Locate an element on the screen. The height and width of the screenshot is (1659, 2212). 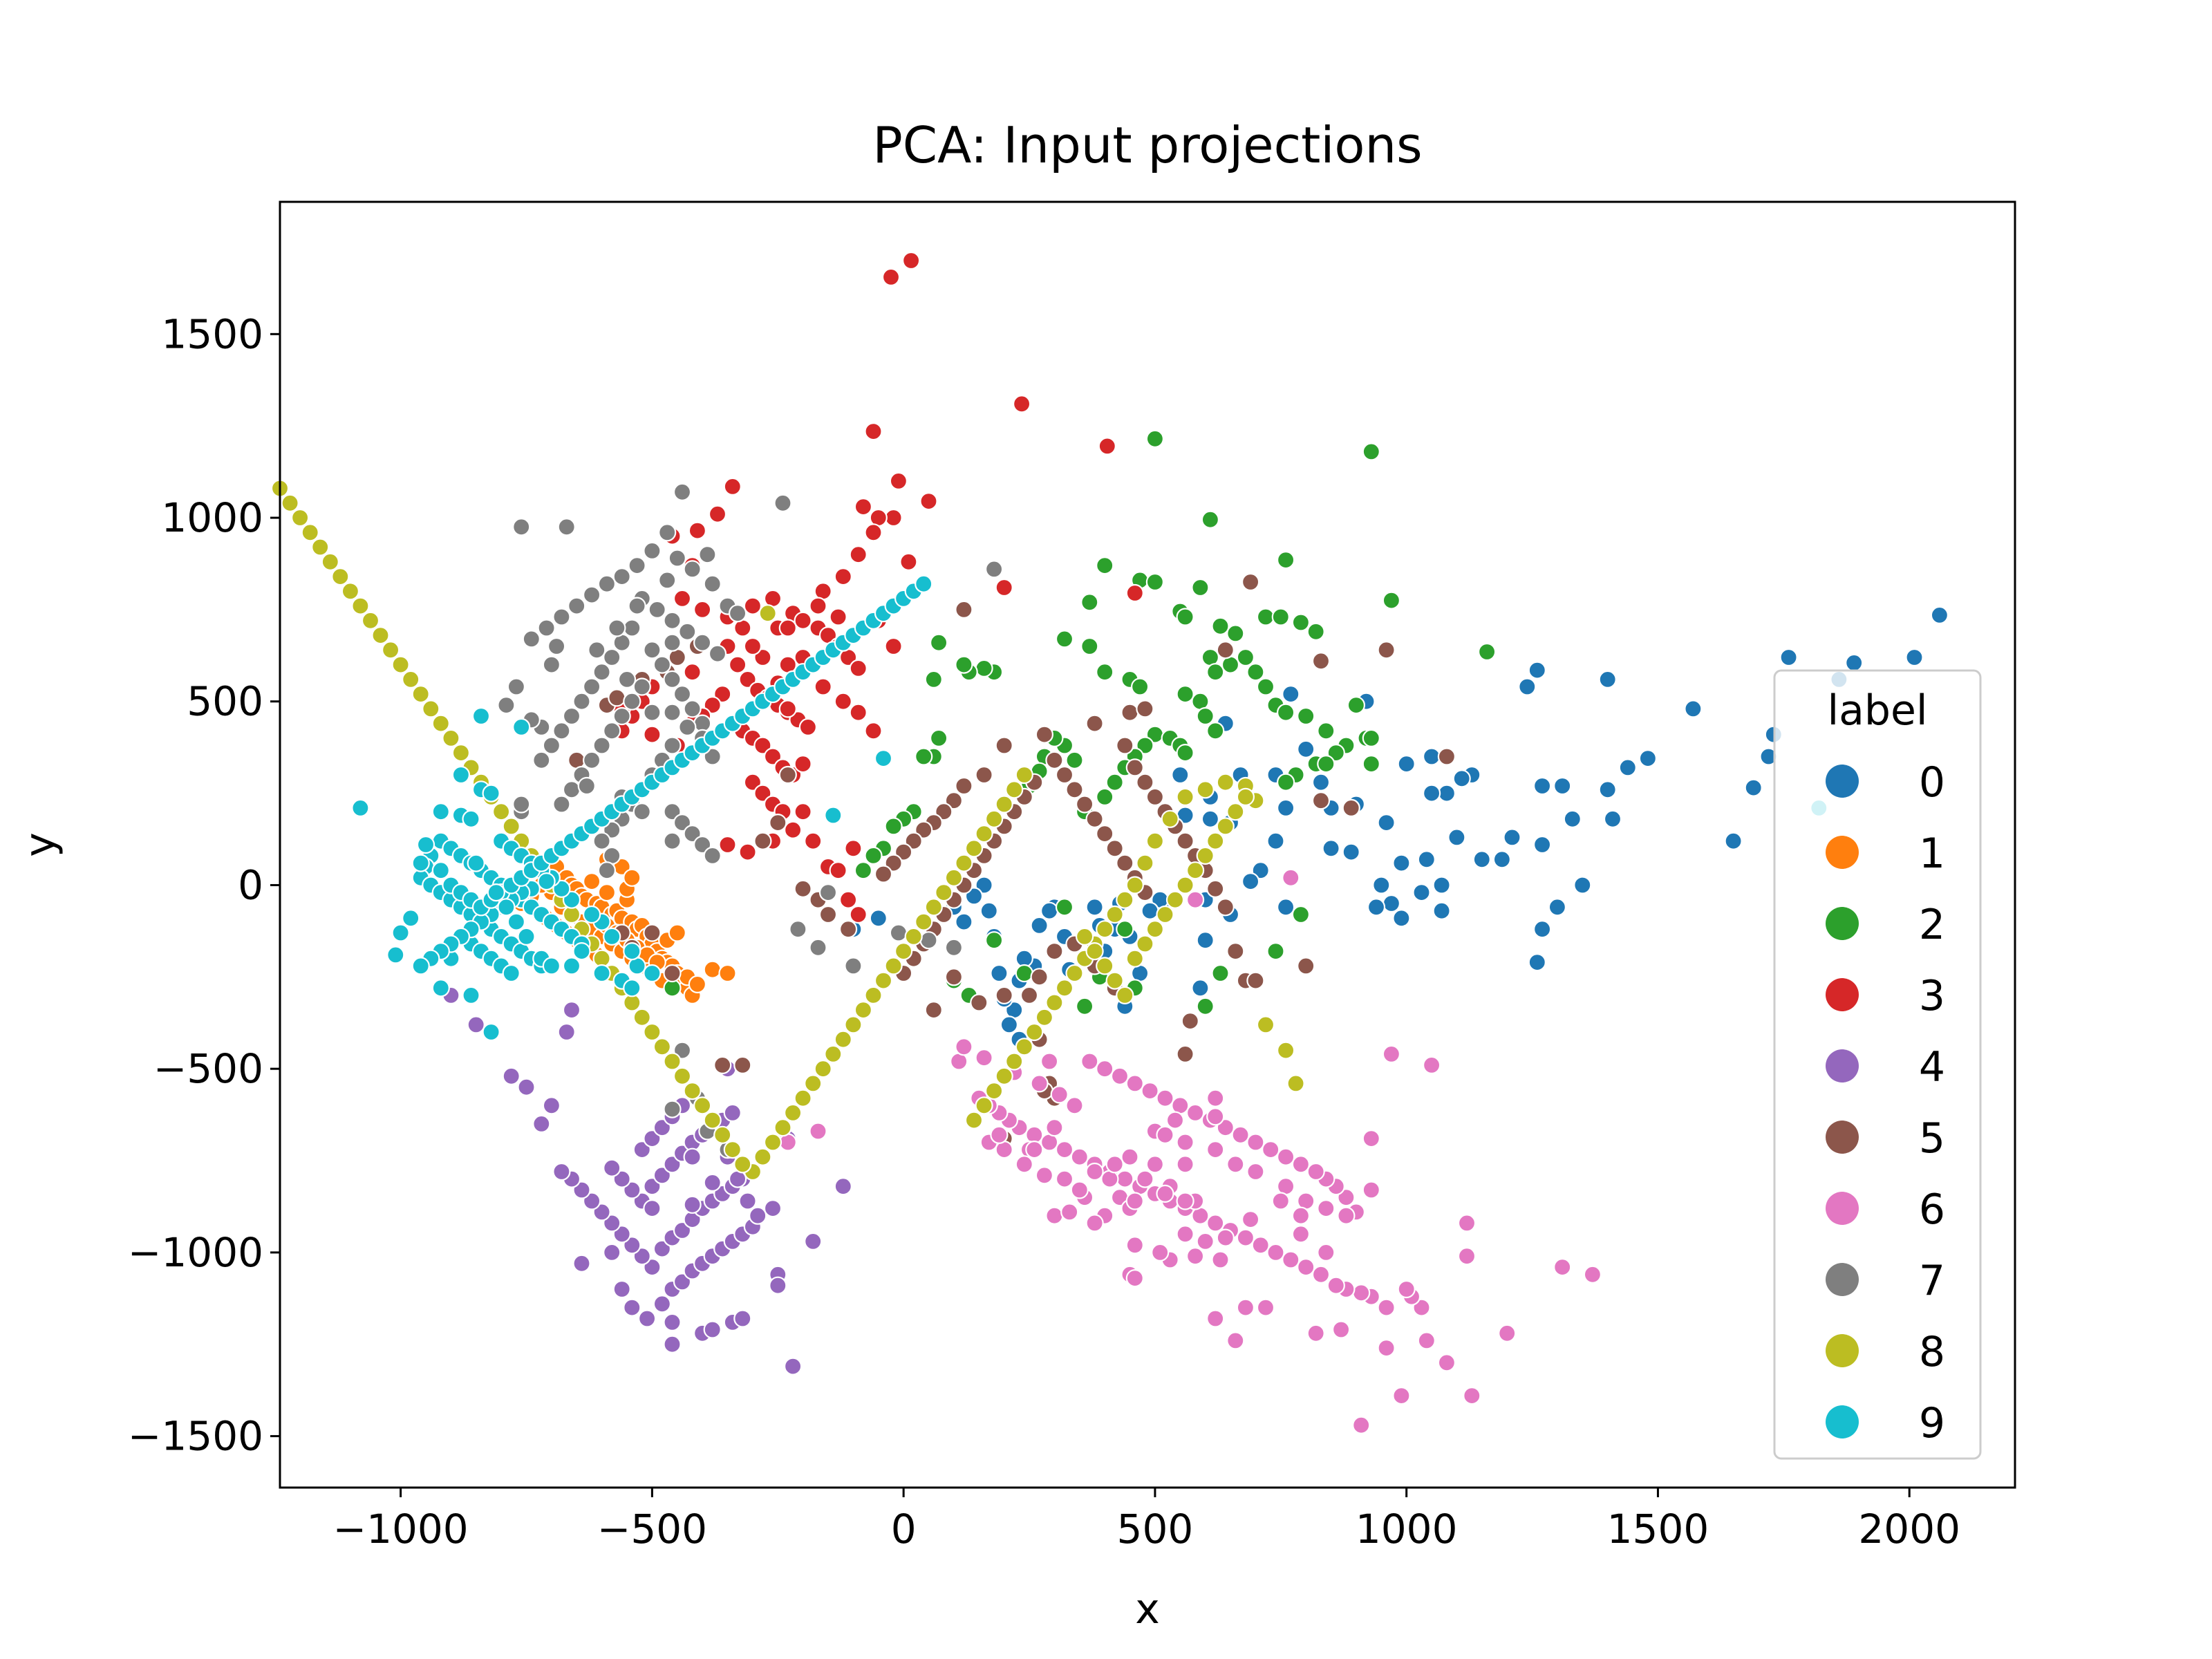
legend-label-5: 5 is located at coordinates (1932, 1138).